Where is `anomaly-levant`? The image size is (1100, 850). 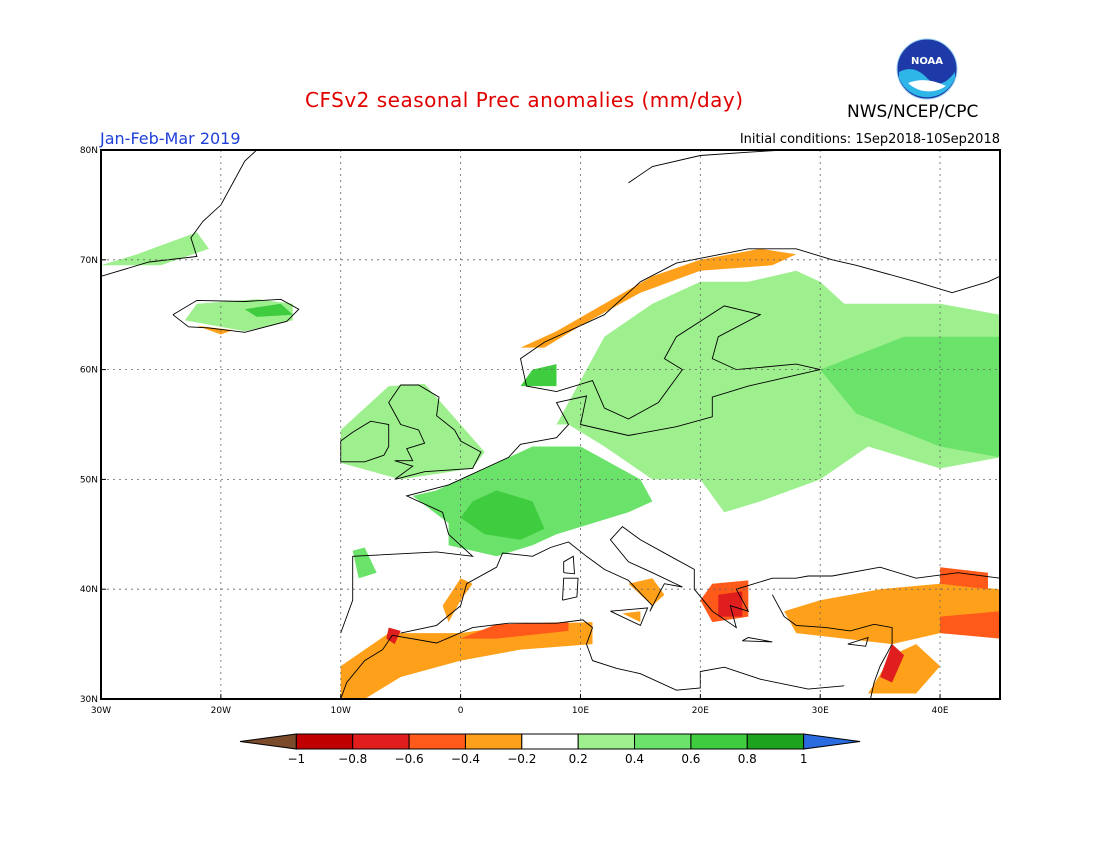
anomaly-levant is located at coordinates (904, 669).